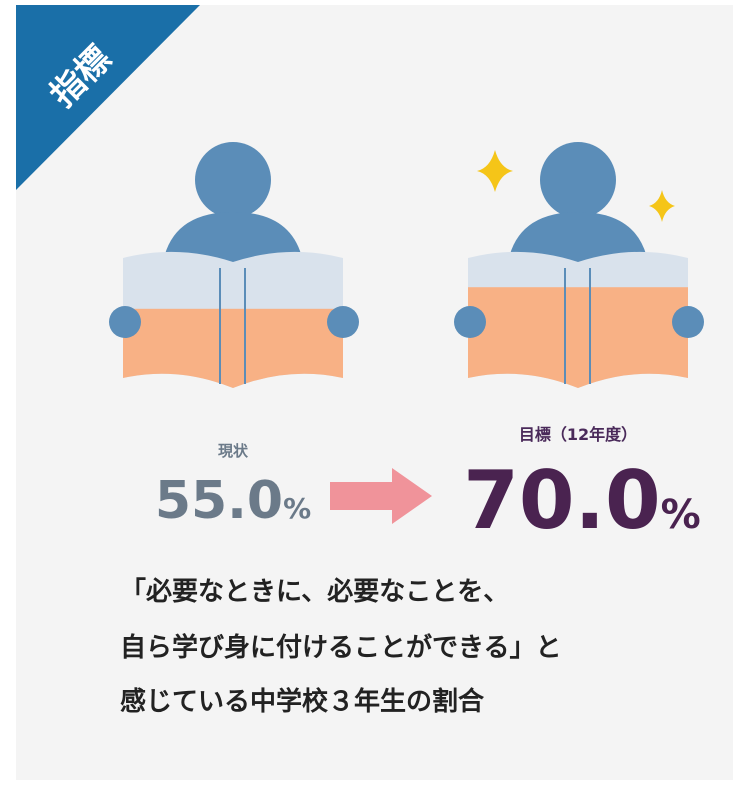  Describe the element at coordinates (302, 701) in the screenshot. I see `caption-line: 感じている中学校３年生の割合` at that location.